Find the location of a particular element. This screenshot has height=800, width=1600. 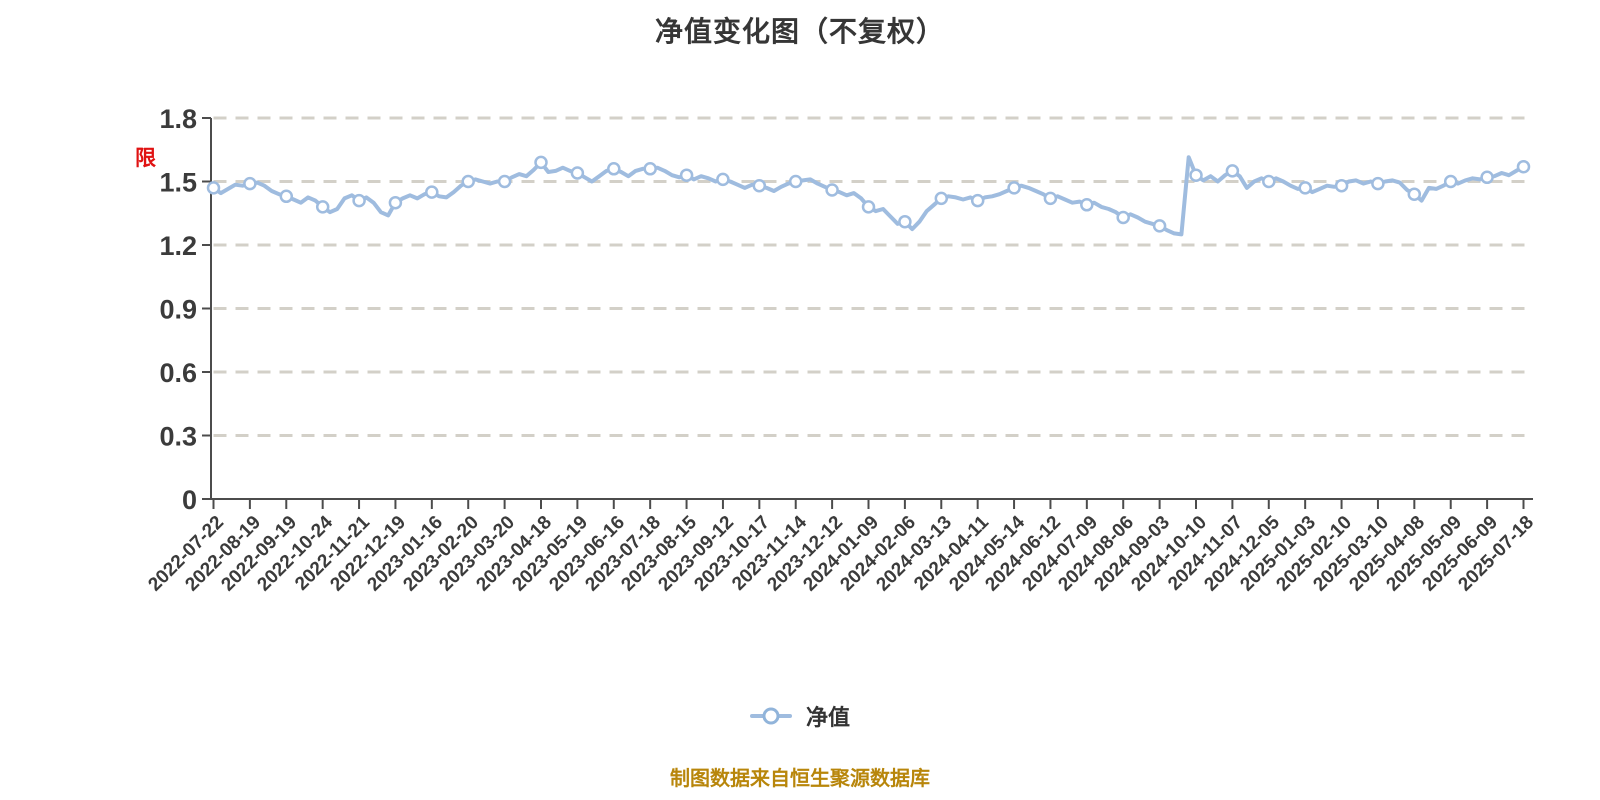

chart-title: 净值变化图（不复权） is located at coordinates (799, 31).